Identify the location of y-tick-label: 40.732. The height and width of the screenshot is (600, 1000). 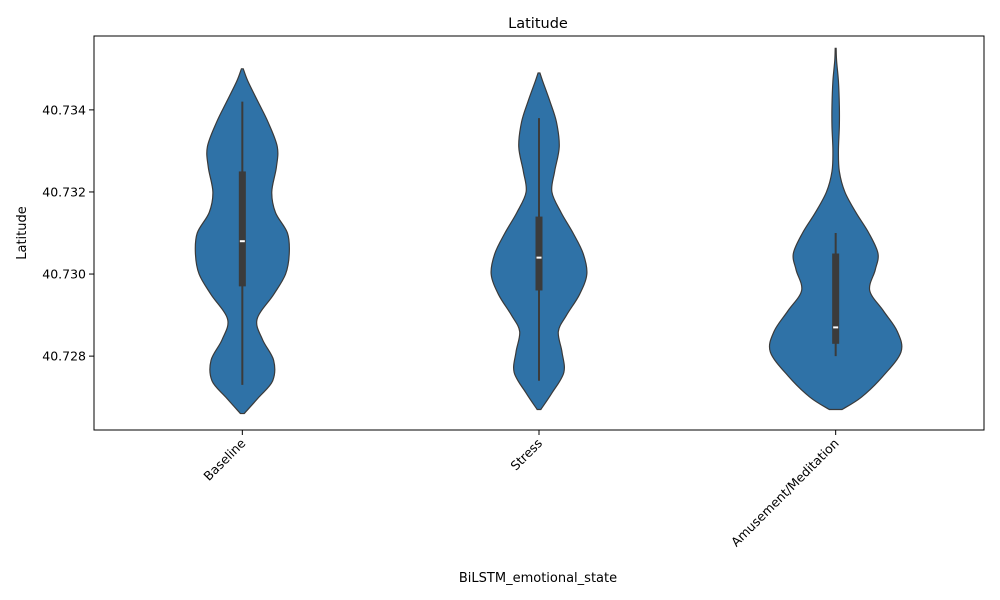
(64, 191).